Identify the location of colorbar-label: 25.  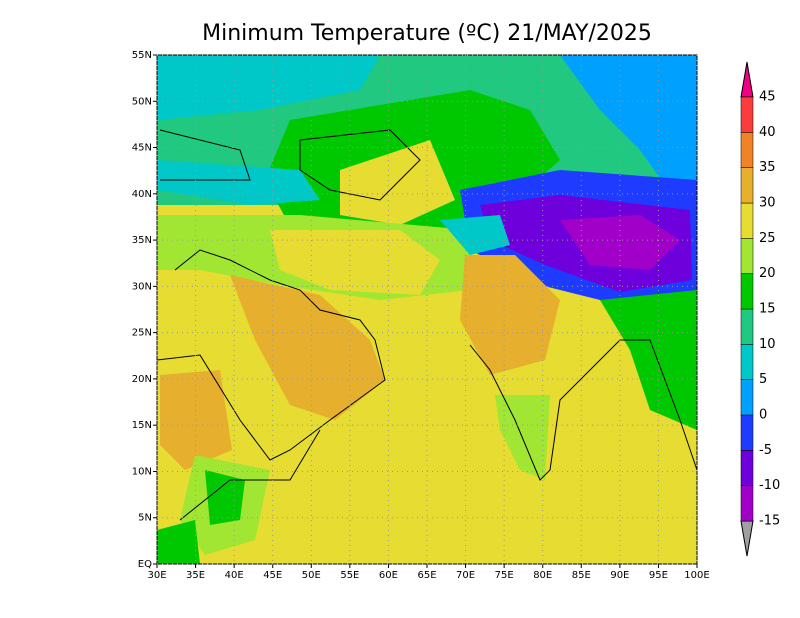
(767, 238).